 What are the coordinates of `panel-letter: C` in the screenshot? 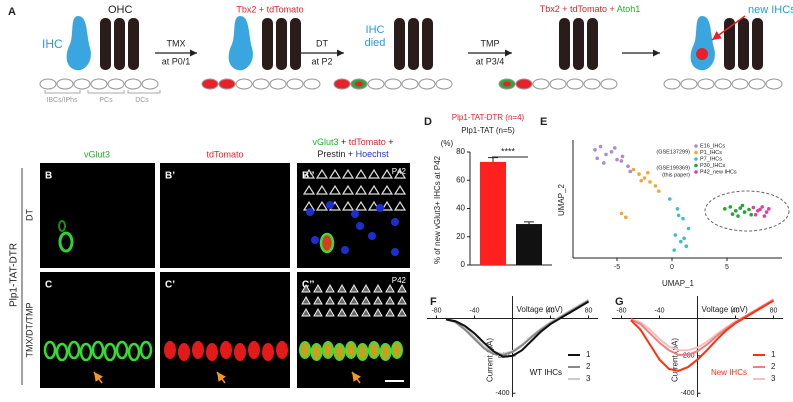 It's located at (48, 285).